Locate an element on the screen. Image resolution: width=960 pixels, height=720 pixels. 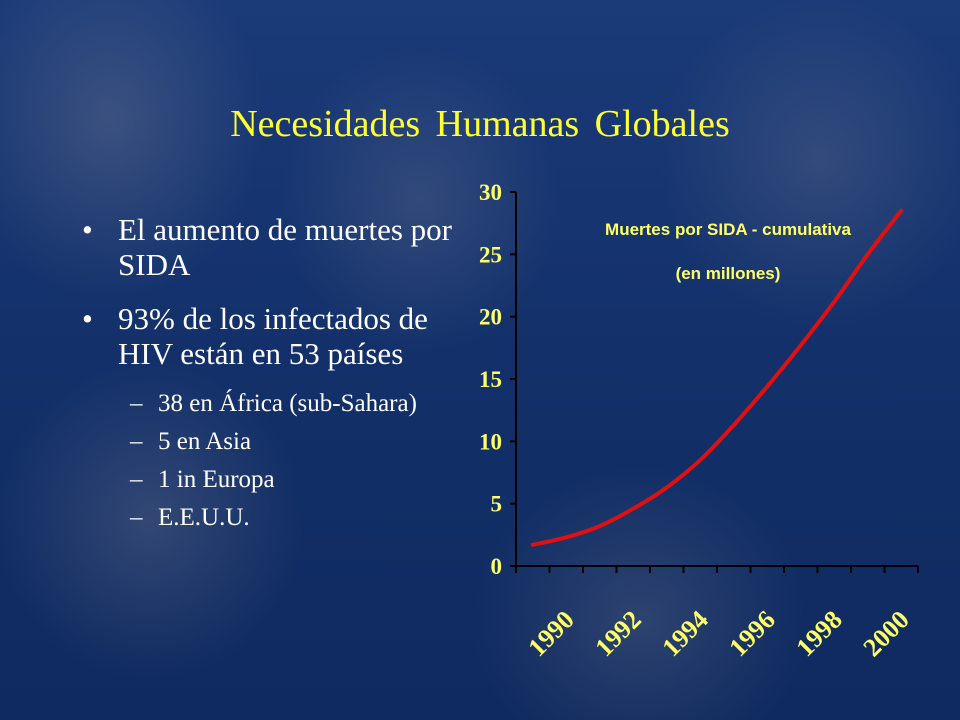
y-tick-label: 25 is located at coordinates (490, 254).